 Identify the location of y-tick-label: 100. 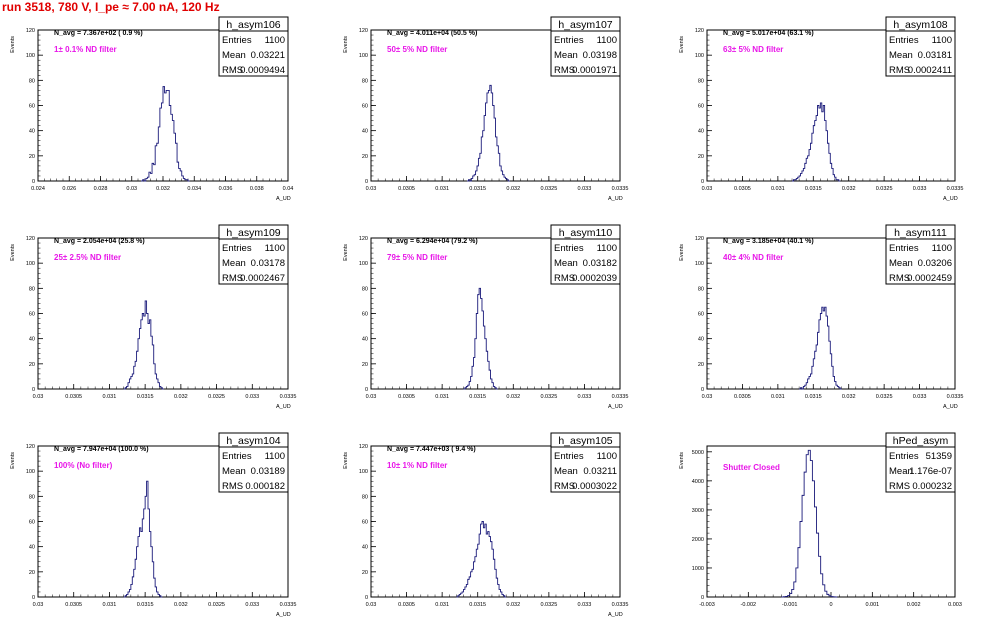
(699, 264).